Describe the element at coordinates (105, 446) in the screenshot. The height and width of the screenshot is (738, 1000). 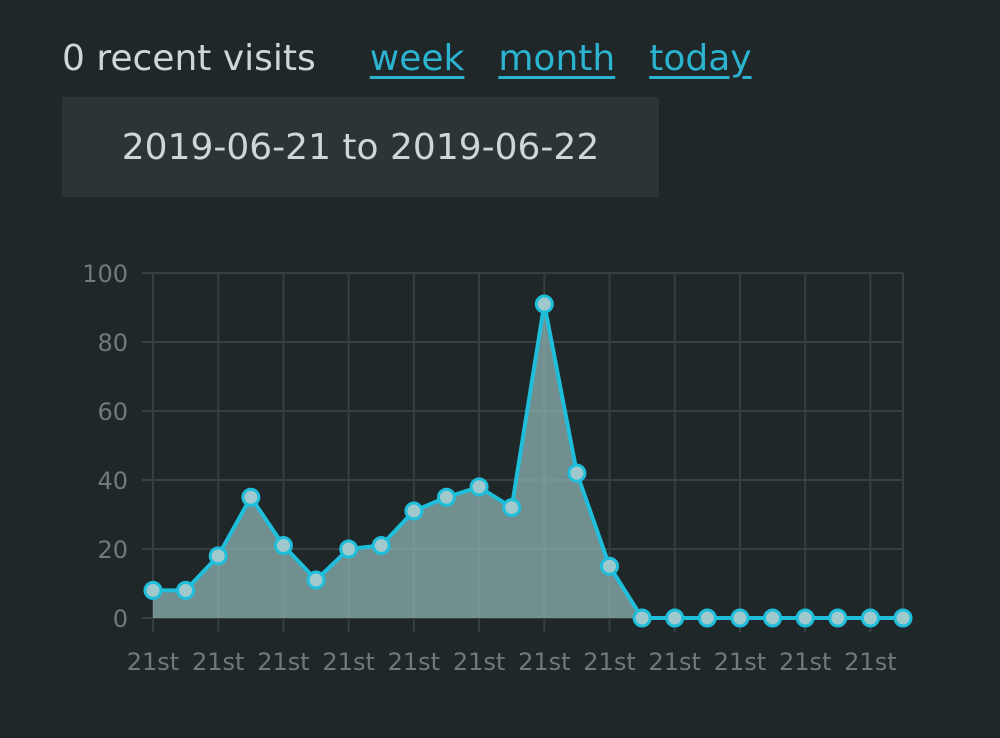
I see `y-axis: 0 20 40 60 80 100` at that location.